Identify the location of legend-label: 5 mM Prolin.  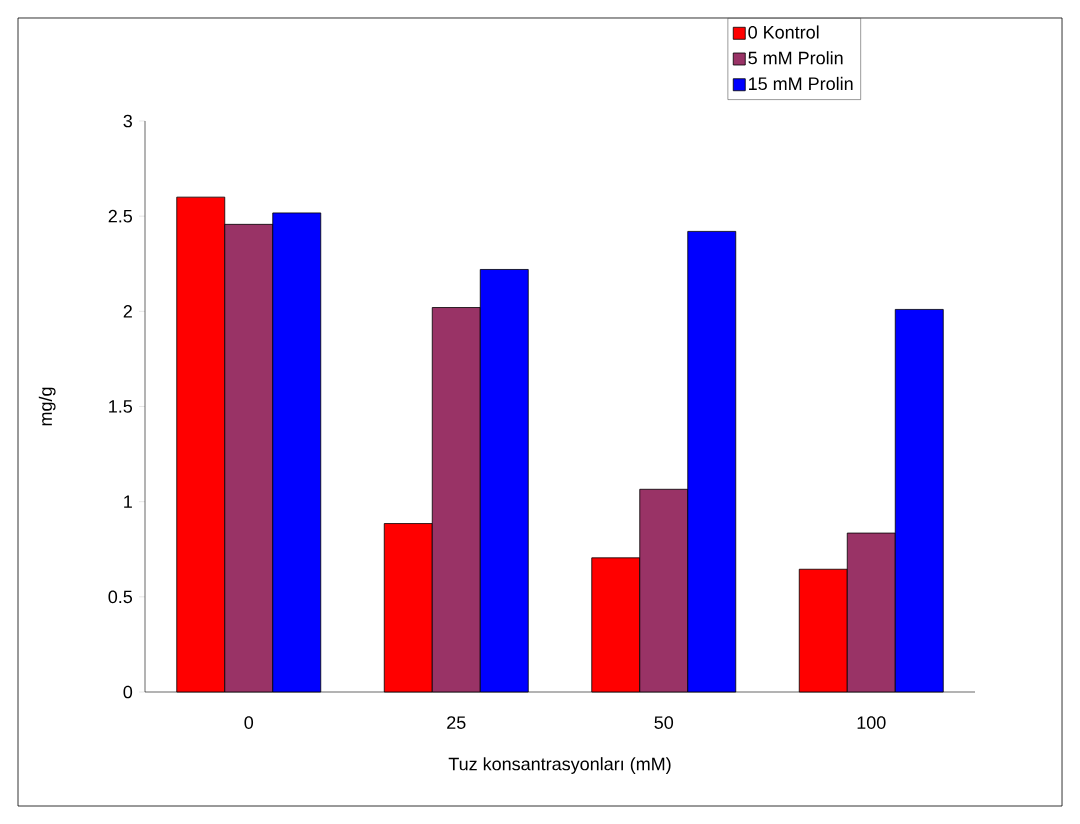
(795, 58).